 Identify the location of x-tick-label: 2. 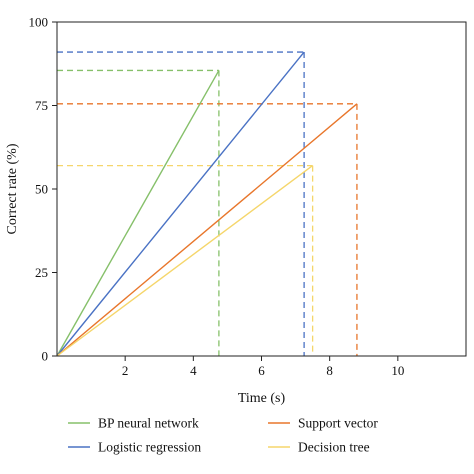
(125, 370).